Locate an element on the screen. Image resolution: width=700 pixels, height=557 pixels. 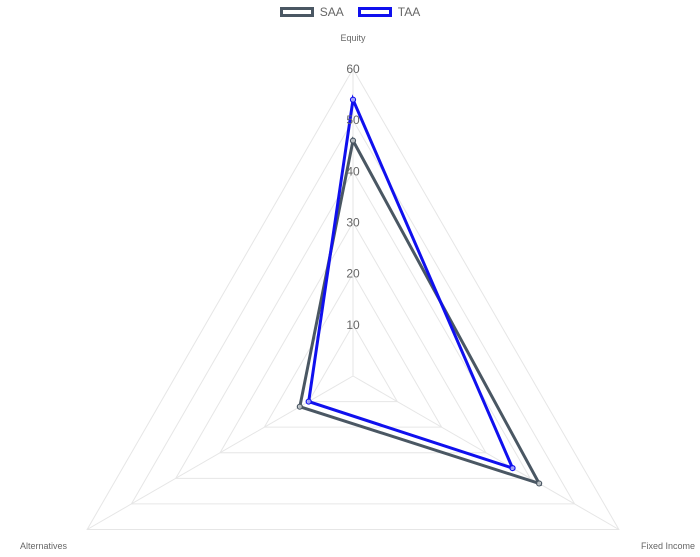
axis-label-equity: Equity is located at coordinates (353, 38).